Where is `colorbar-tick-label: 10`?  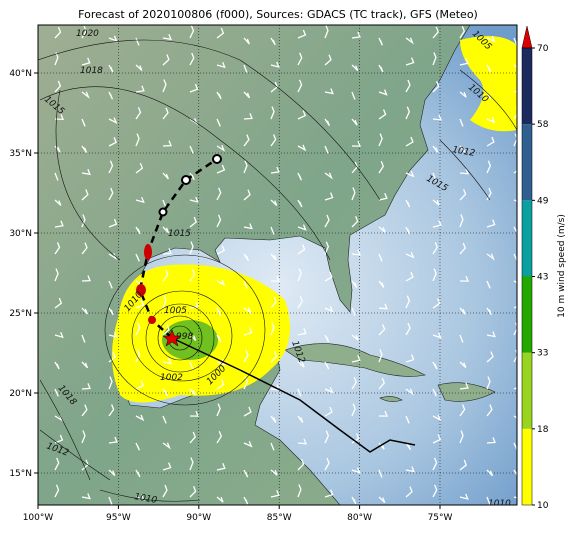
colorbar-tick-label: 10 is located at coordinates (543, 506).